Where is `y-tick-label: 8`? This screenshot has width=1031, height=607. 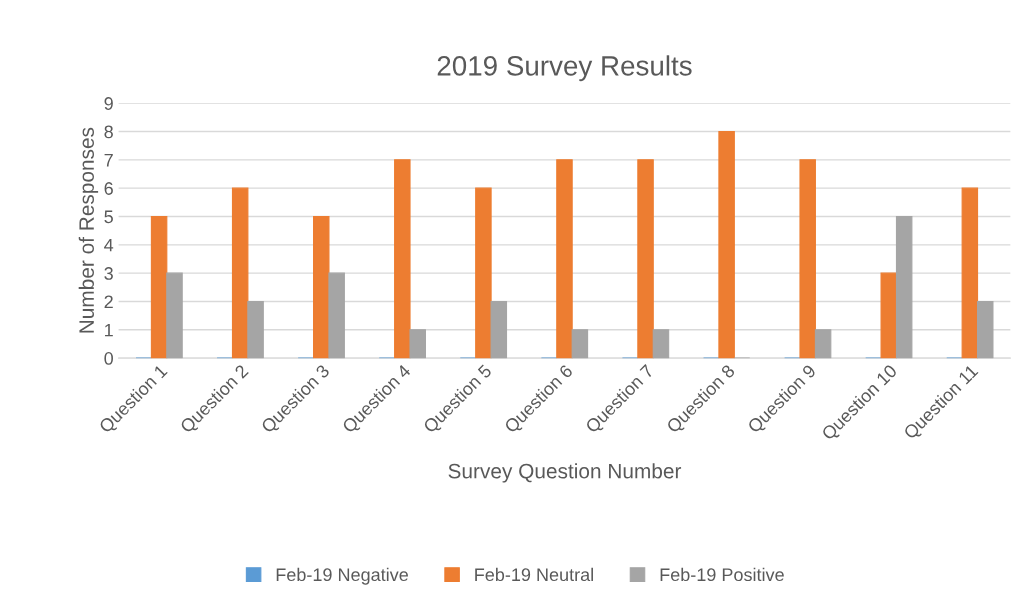 y-tick-label: 8 is located at coordinates (108, 132).